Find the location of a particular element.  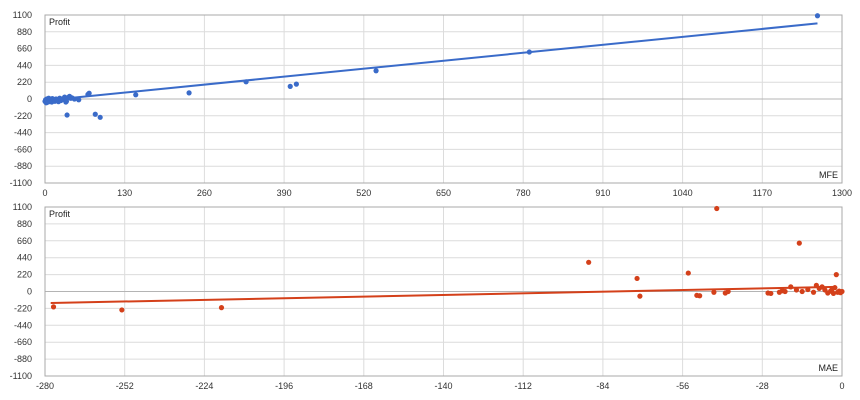

x-tick-label: 1170 is located at coordinates (762, 193).